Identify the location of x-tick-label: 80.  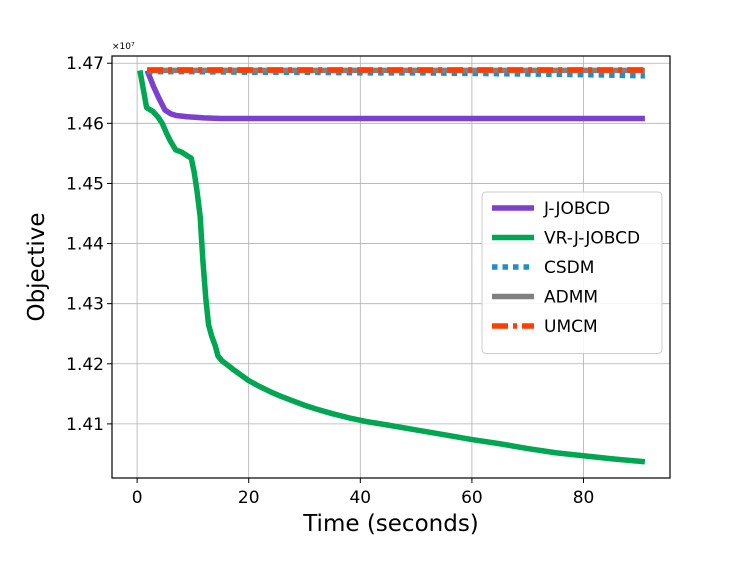
(584, 498).